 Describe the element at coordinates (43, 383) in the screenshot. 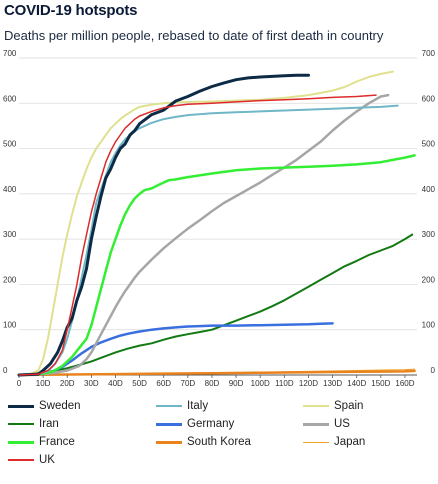

I see `x-tick-label: 10D` at that location.